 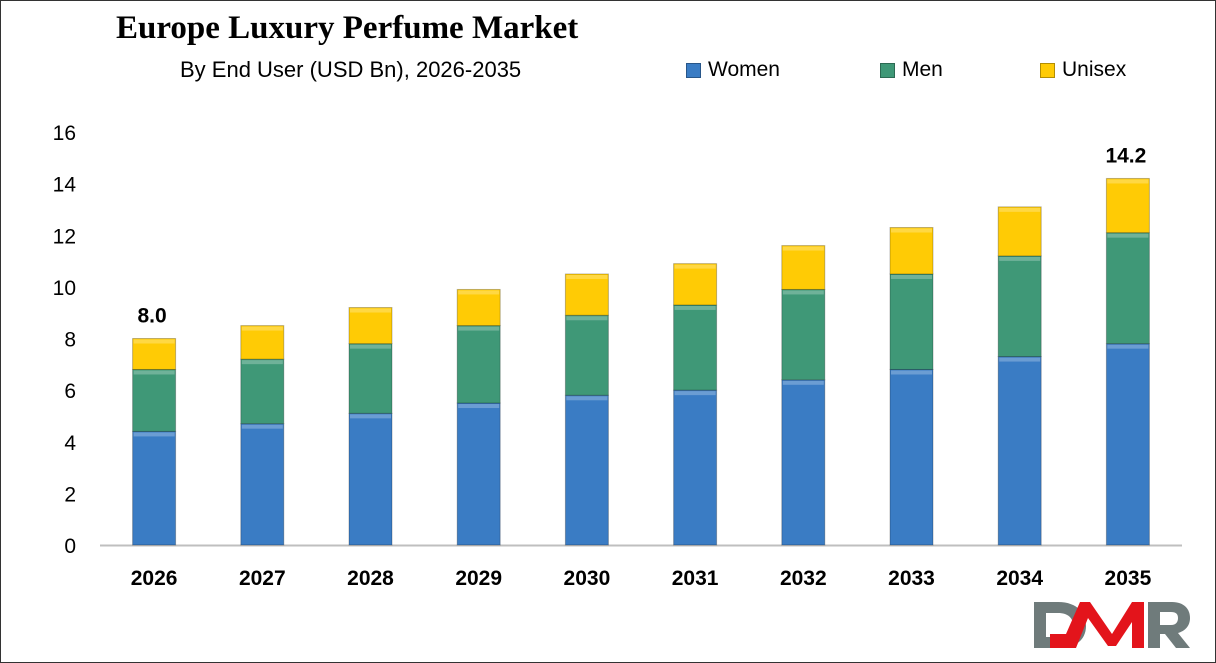 What do you see at coordinates (586, 294) in the screenshot?
I see `bar-unisex-2030` at bounding box center [586, 294].